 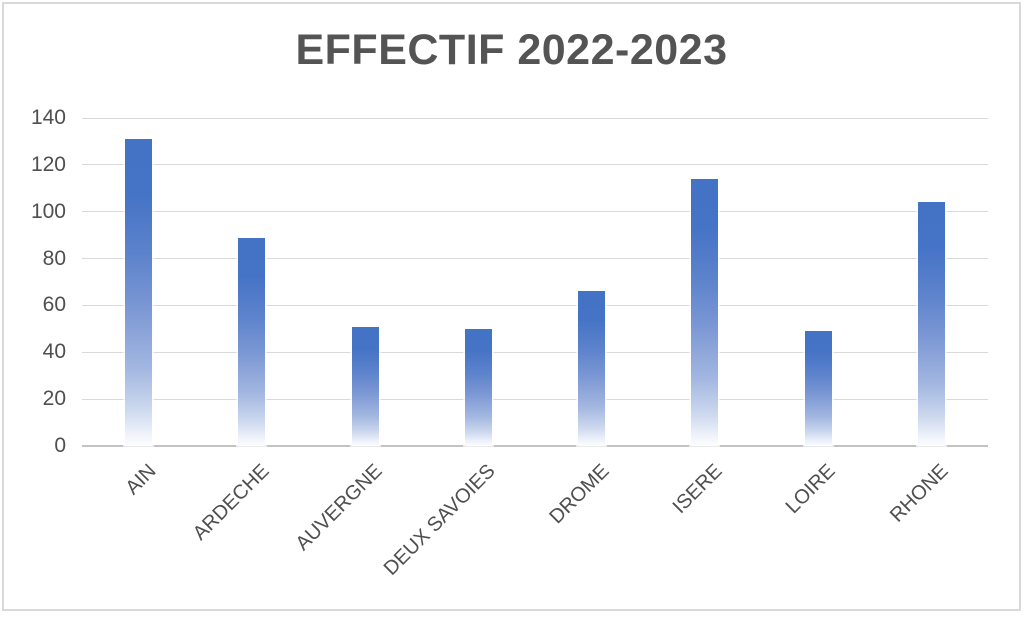 I want to click on bar-ardeche, so click(x=252, y=341).